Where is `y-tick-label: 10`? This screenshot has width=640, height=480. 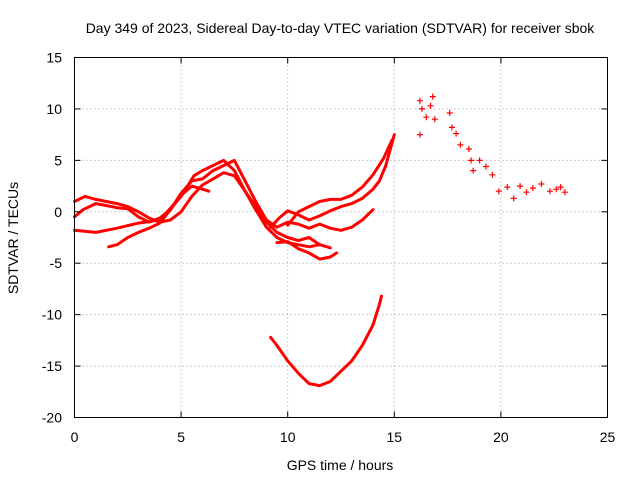 y-tick-label: 10 is located at coordinates (54, 109).